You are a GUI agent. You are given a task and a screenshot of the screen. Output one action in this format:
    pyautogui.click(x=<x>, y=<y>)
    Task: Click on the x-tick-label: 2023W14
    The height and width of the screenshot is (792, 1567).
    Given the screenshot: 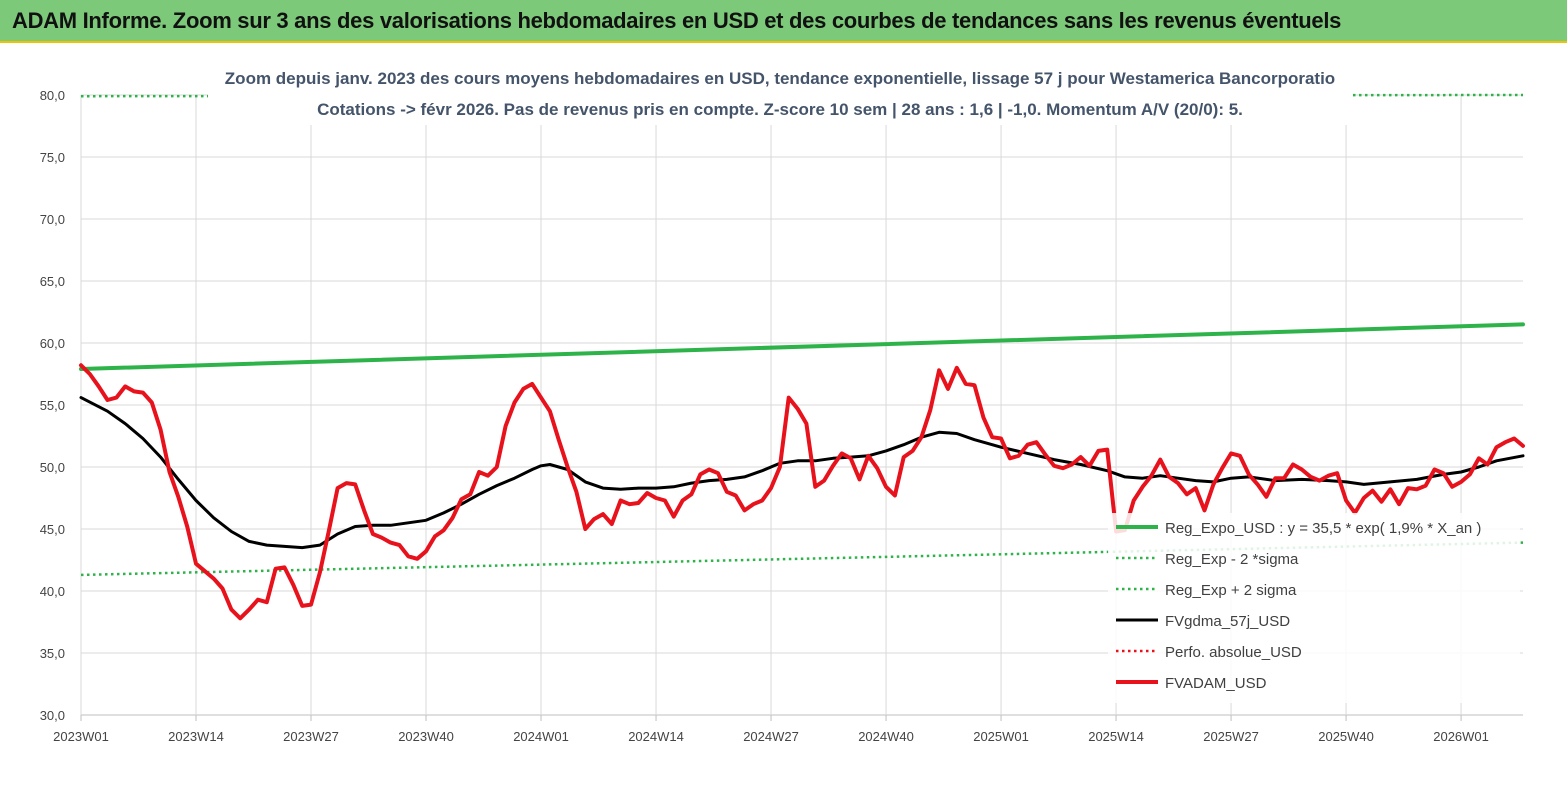 What is the action you would take?
    pyautogui.click(x=196, y=736)
    